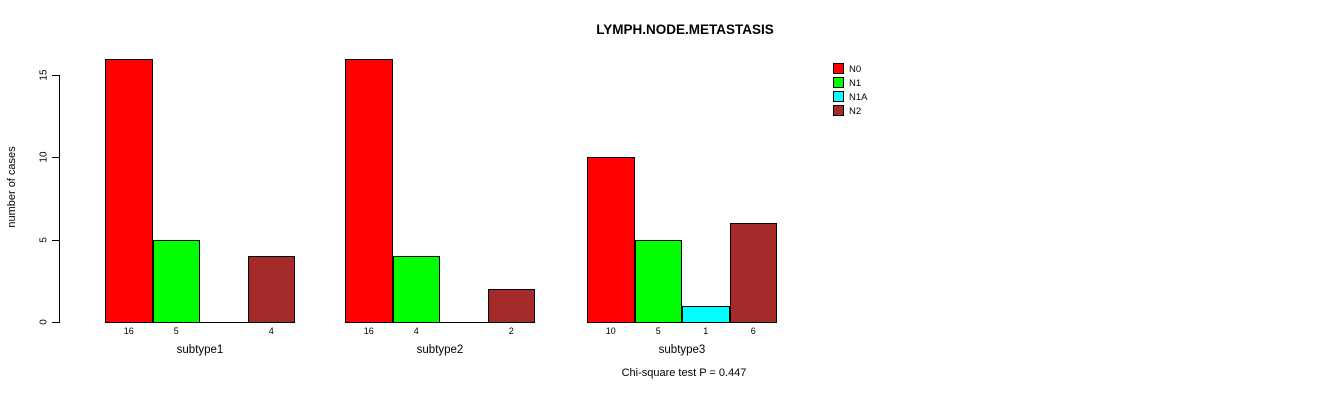  Describe the element at coordinates (610, 331) in the screenshot. I see `bar-value-label: 10` at that location.